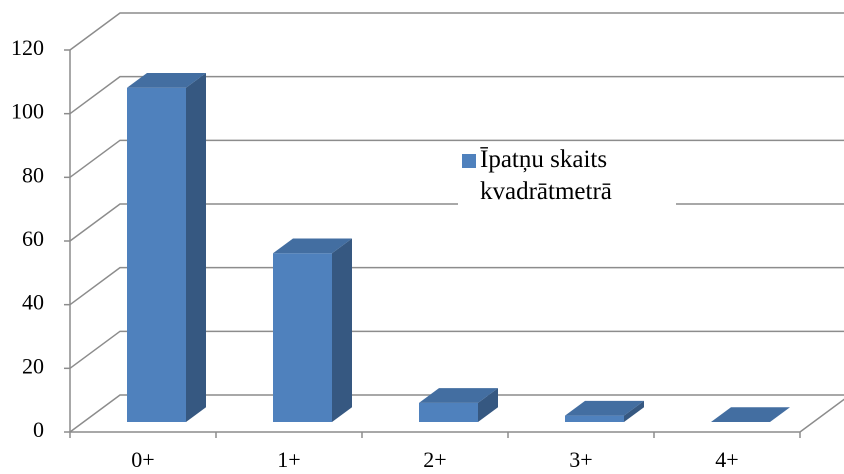  Describe the element at coordinates (142, 459) in the screenshot. I see `x-tick-label: 0+` at that location.